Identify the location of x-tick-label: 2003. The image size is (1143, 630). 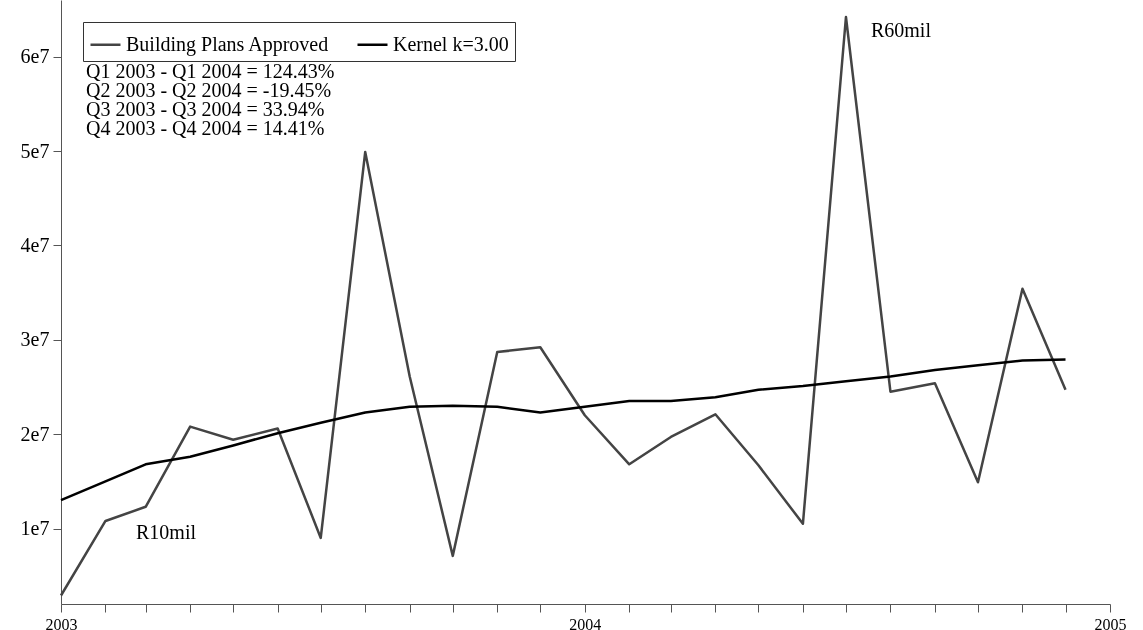
(61, 622).